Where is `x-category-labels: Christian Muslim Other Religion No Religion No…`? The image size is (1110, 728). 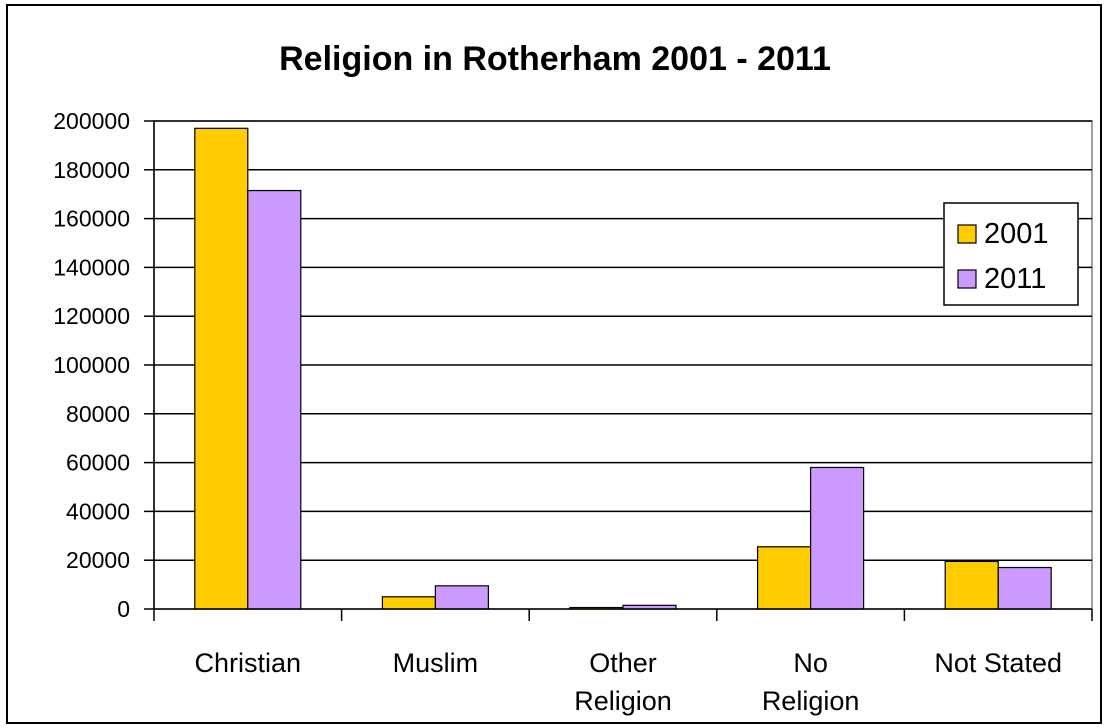
x-category-labels: Christian Muslim Other Religion No Religion No… is located at coordinates (628, 682).